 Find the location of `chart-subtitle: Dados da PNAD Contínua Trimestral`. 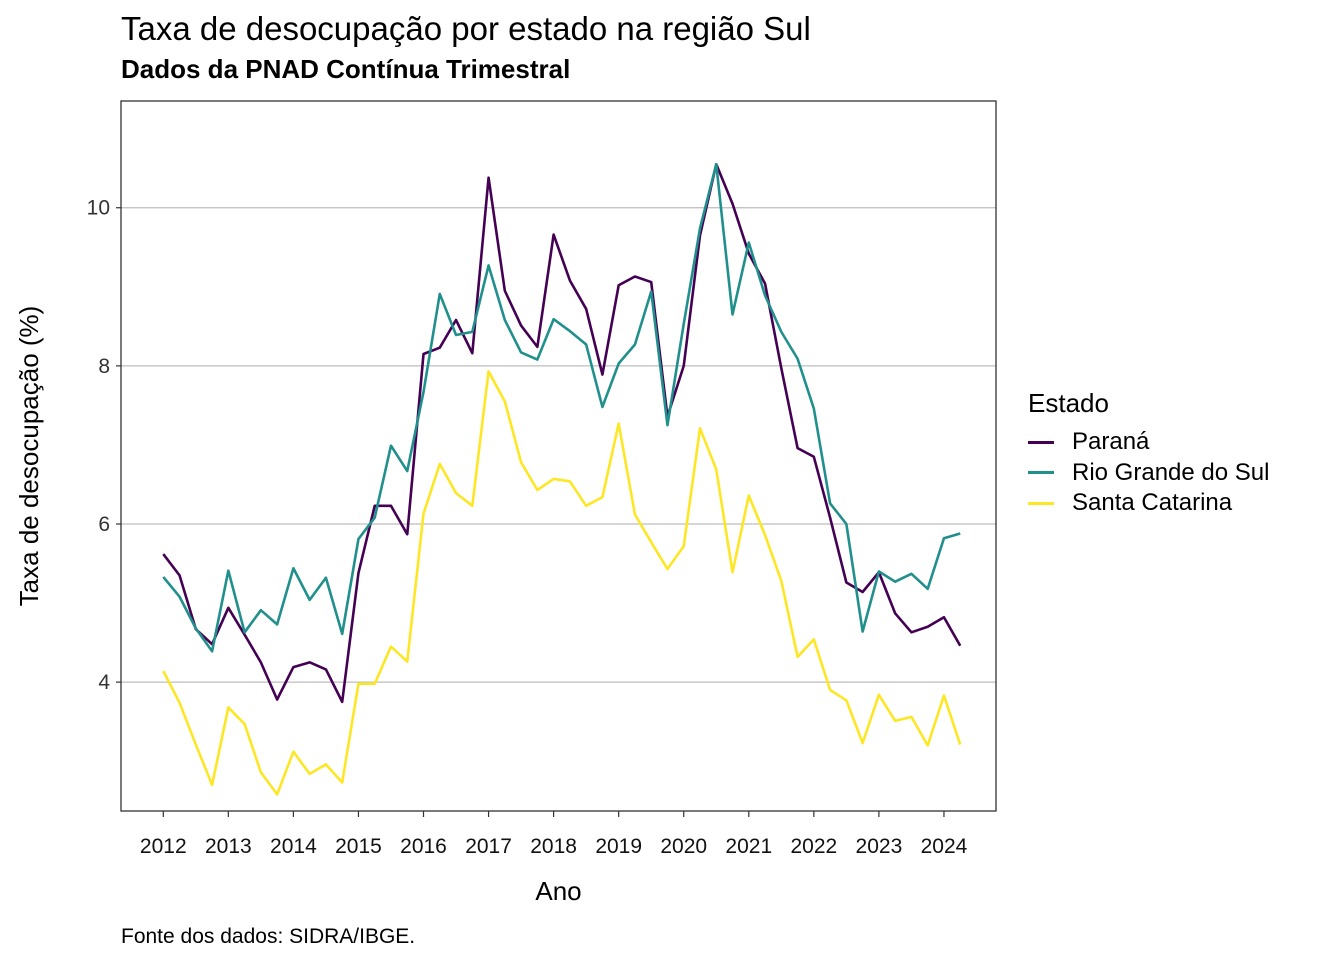

chart-subtitle: Dados da PNAD Contínua Trimestral is located at coordinates (346, 69).